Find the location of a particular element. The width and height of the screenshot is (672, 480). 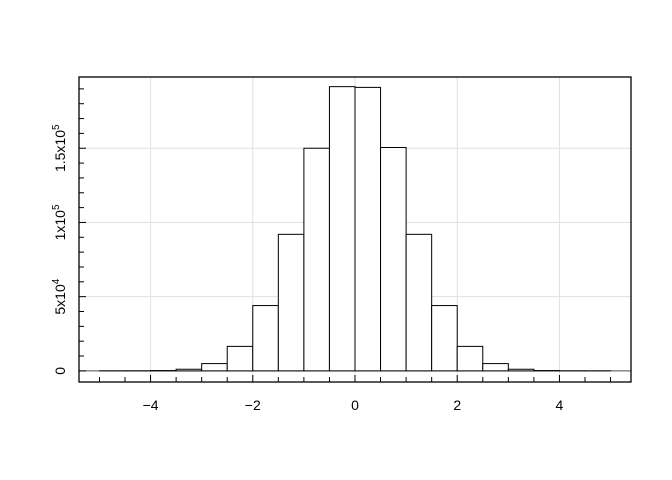

x-tick-label: 0 is located at coordinates (355, 405).